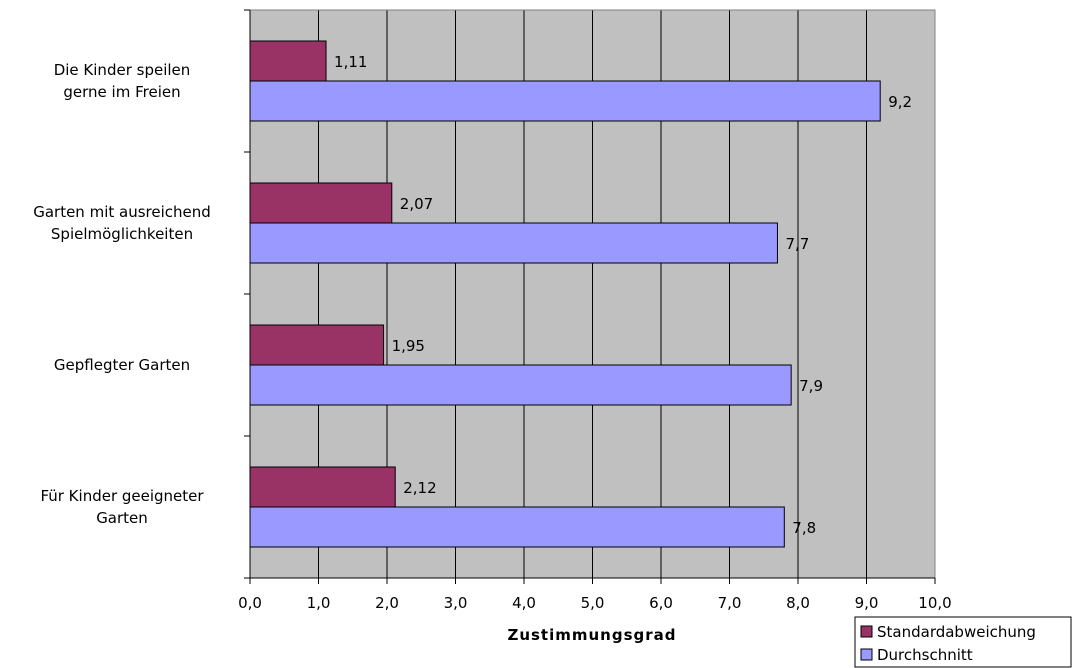 The width and height of the screenshot is (1075, 668). I want to click on x-tick-label: 0,0, so click(250, 603).